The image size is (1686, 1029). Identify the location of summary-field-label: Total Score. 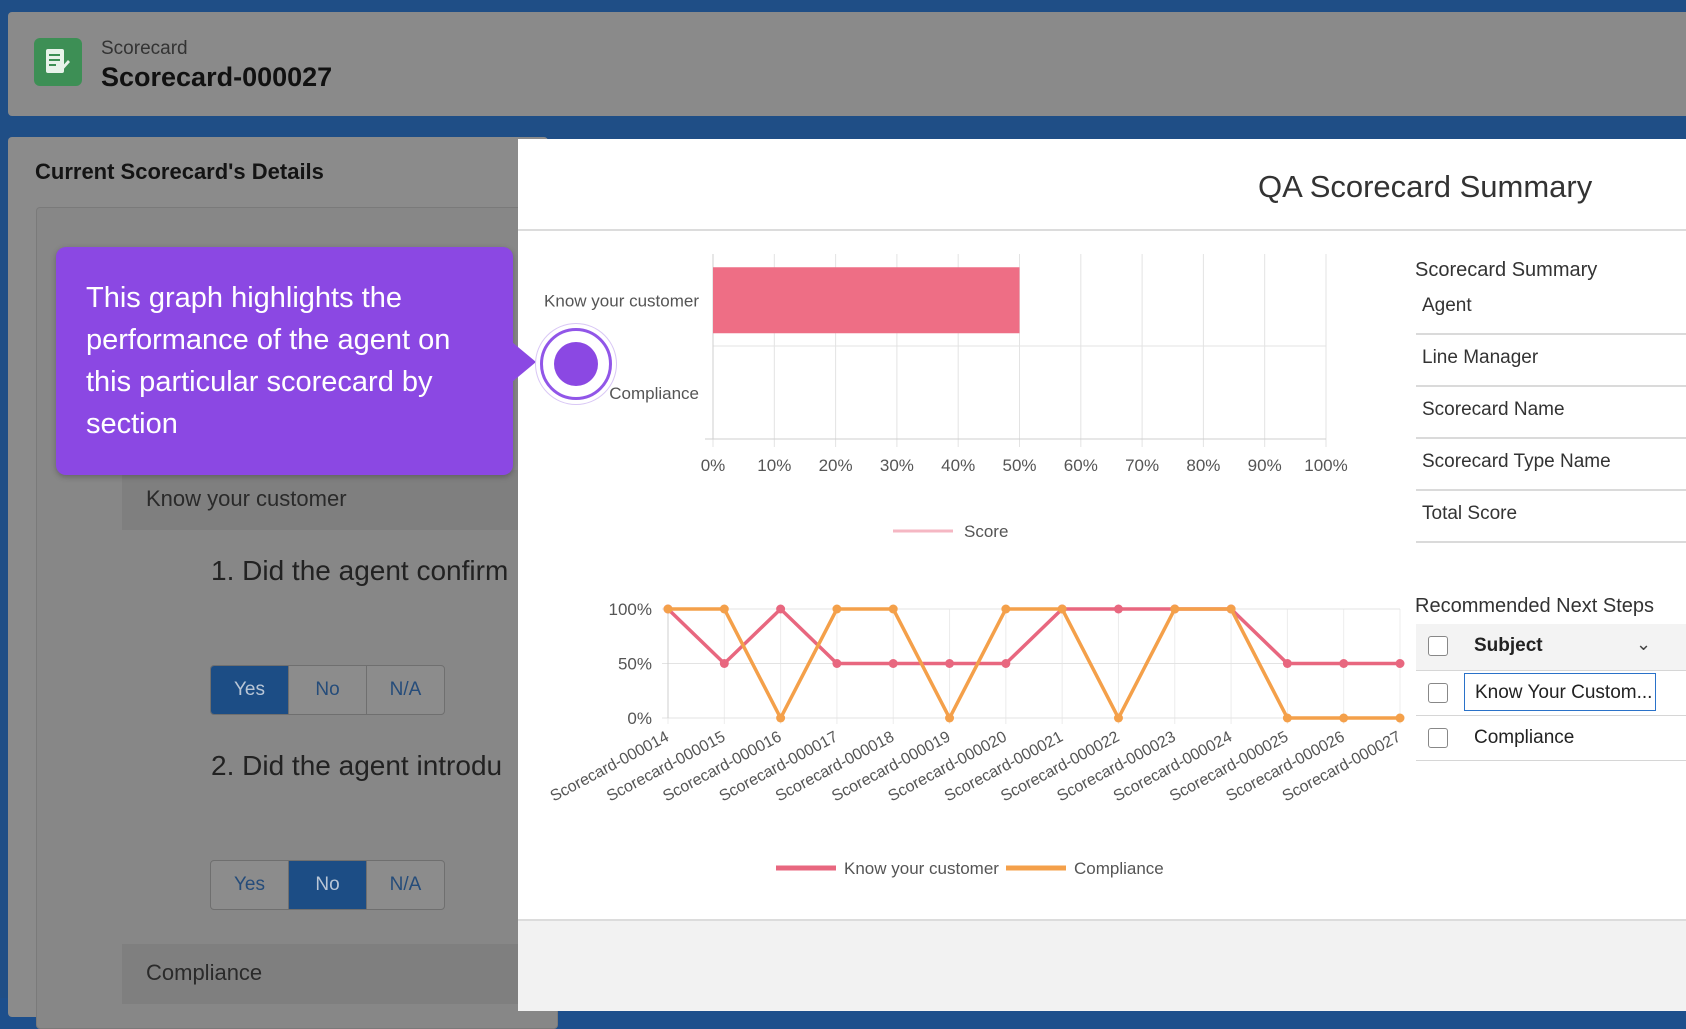
(1470, 513).